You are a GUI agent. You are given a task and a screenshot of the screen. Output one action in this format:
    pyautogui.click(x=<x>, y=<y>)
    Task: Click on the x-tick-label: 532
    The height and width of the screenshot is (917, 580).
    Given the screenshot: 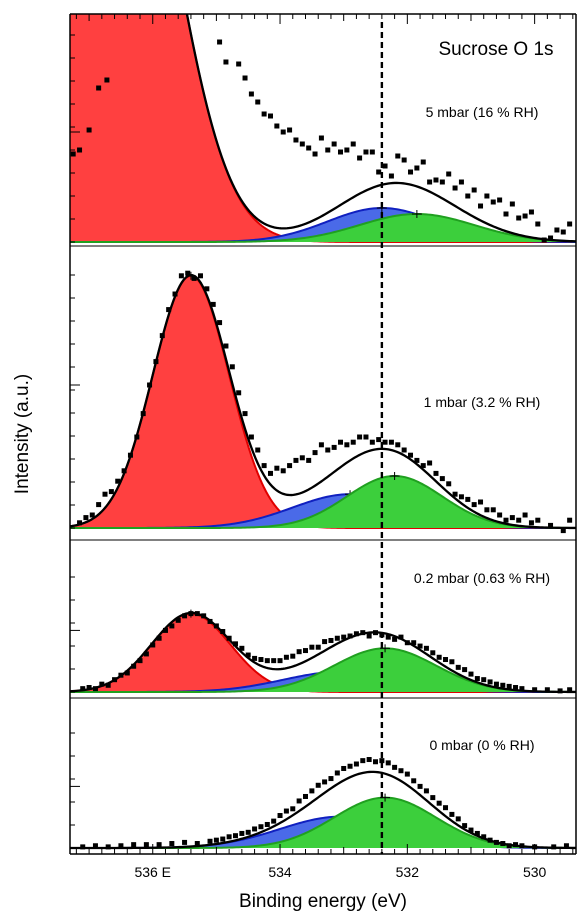 What is the action you would take?
    pyautogui.click(x=408, y=872)
    